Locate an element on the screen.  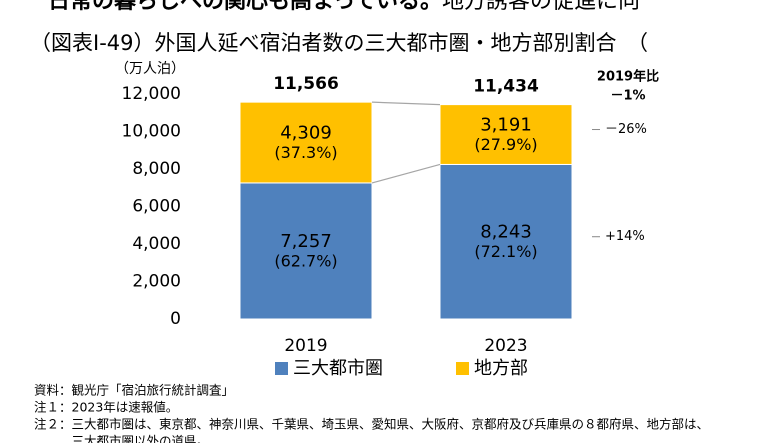
y-tick-label: 6,000 is located at coordinates (156, 207).